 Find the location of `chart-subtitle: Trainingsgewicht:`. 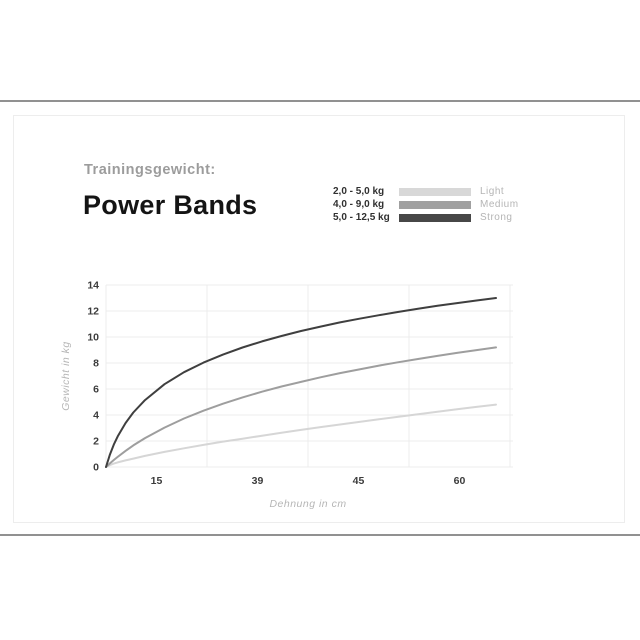

chart-subtitle: Trainingsgewicht: is located at coordinates (150, 170).